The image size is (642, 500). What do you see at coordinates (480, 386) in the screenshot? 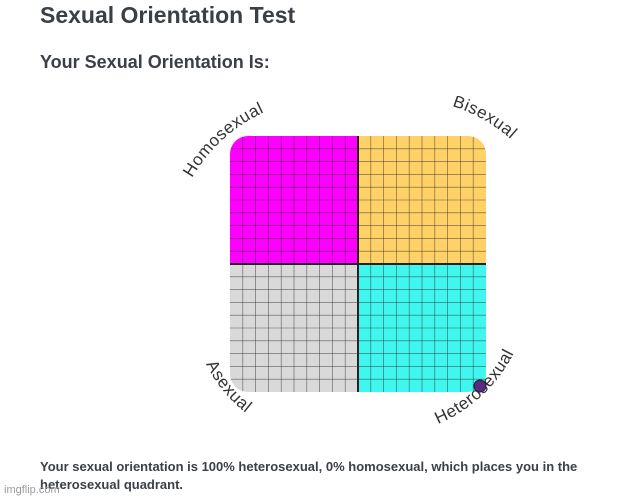
I see `result-marker-dot` at bounding box center [480, 386].